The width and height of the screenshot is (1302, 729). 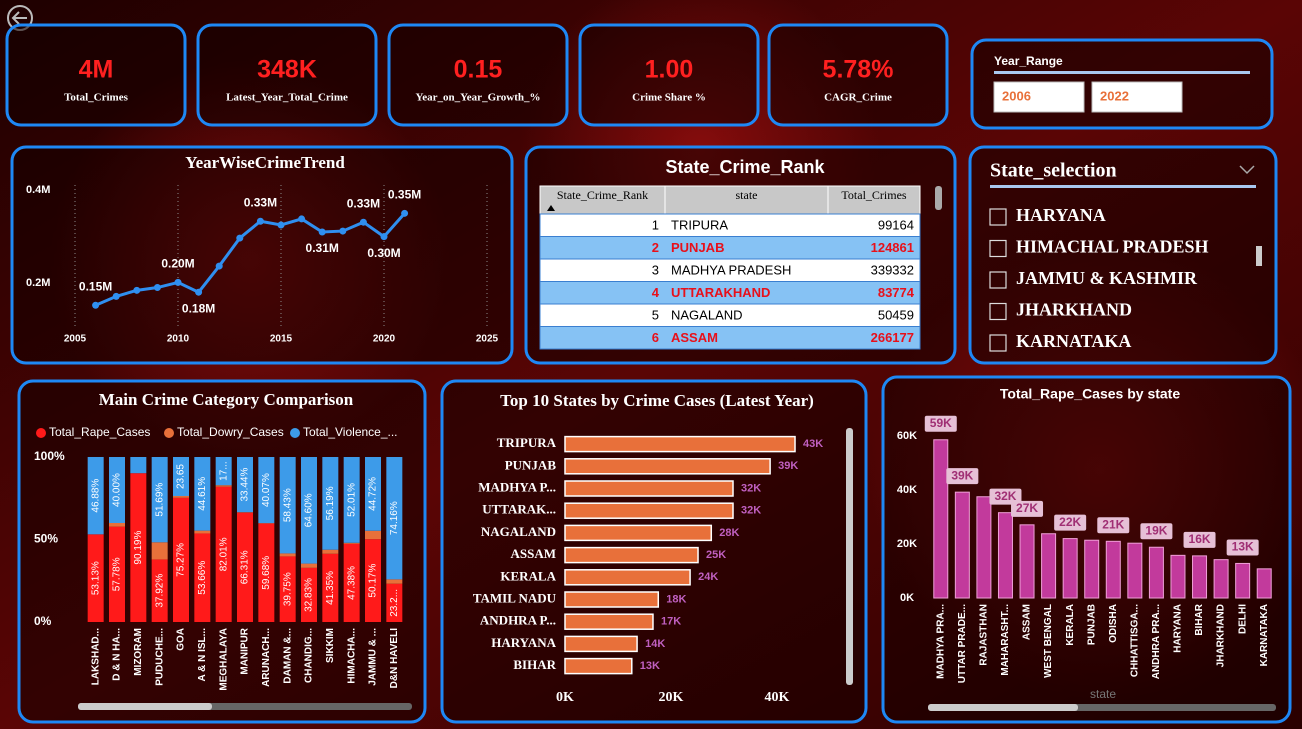 I want to click on data-label: 74.16%, so click(x=394, y=518).